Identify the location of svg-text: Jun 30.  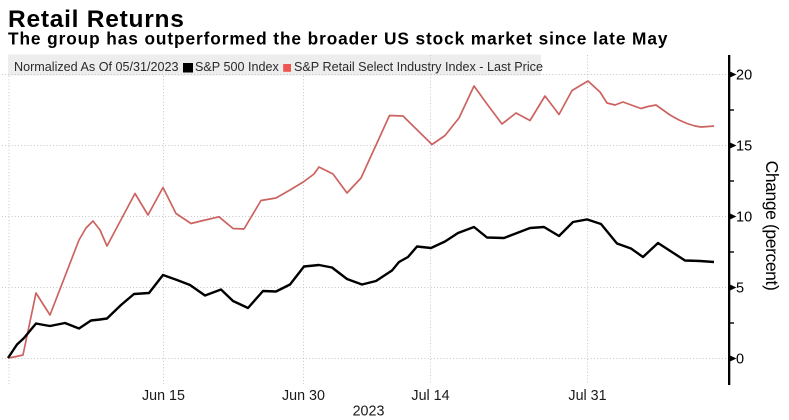
(303, 396).